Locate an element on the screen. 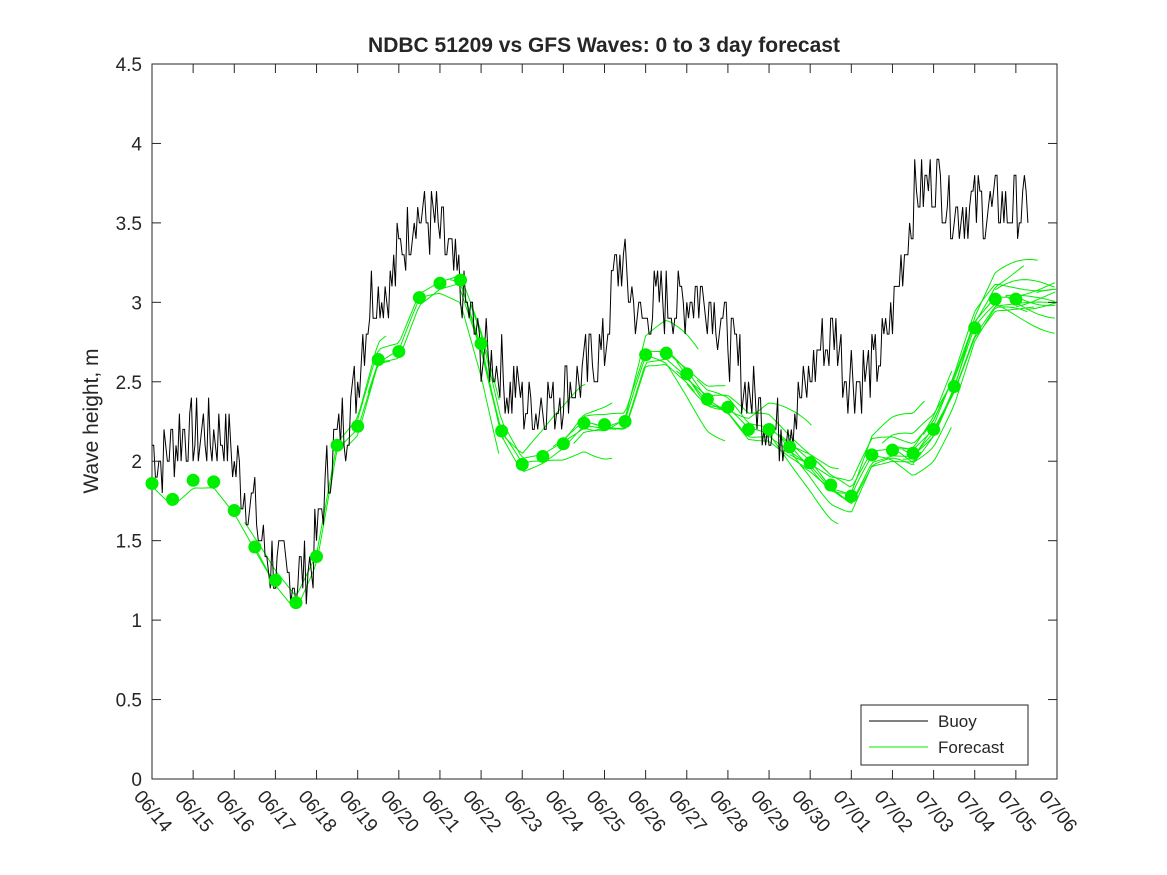 This screenshot has width=1167, height=875. y-axis-label: Wave height, m is located at coordinates (91, 420).